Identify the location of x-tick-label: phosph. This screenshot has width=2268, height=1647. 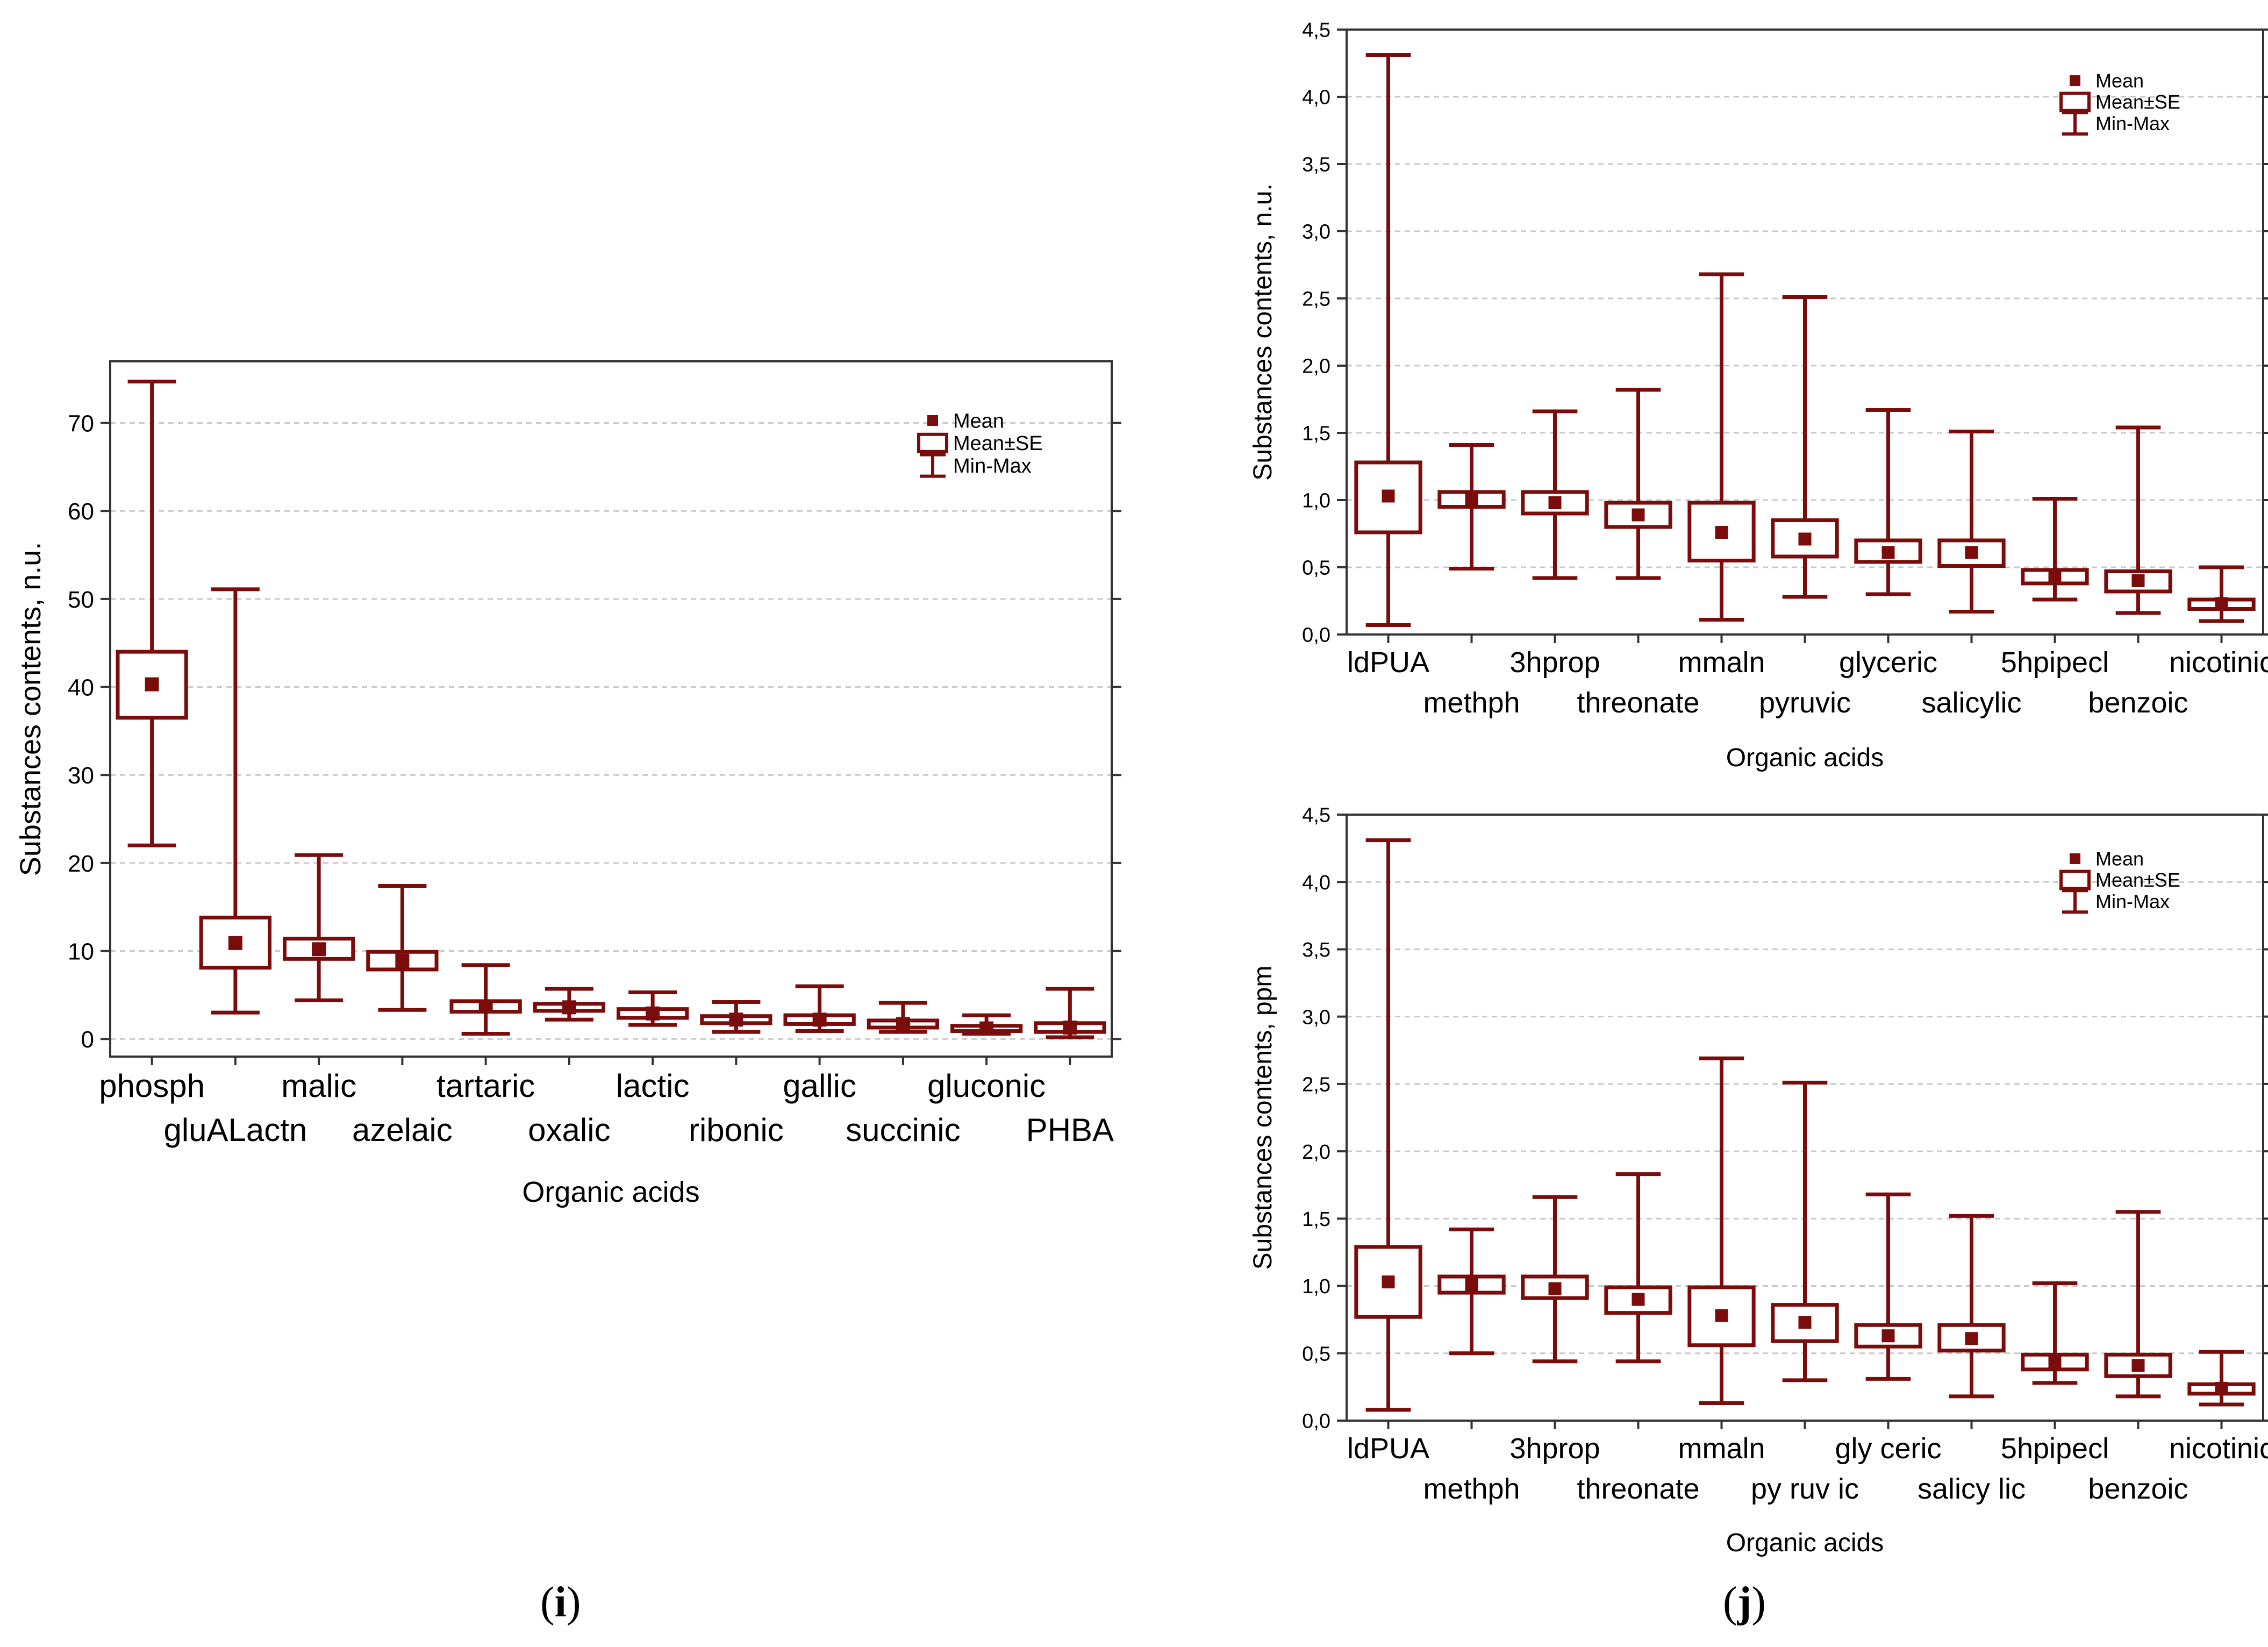
(152, 1086).